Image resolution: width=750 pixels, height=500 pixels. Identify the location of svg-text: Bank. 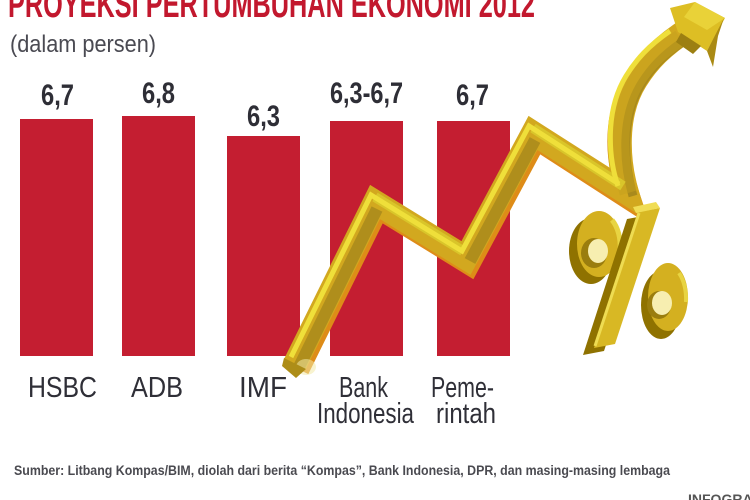
(363, 388).